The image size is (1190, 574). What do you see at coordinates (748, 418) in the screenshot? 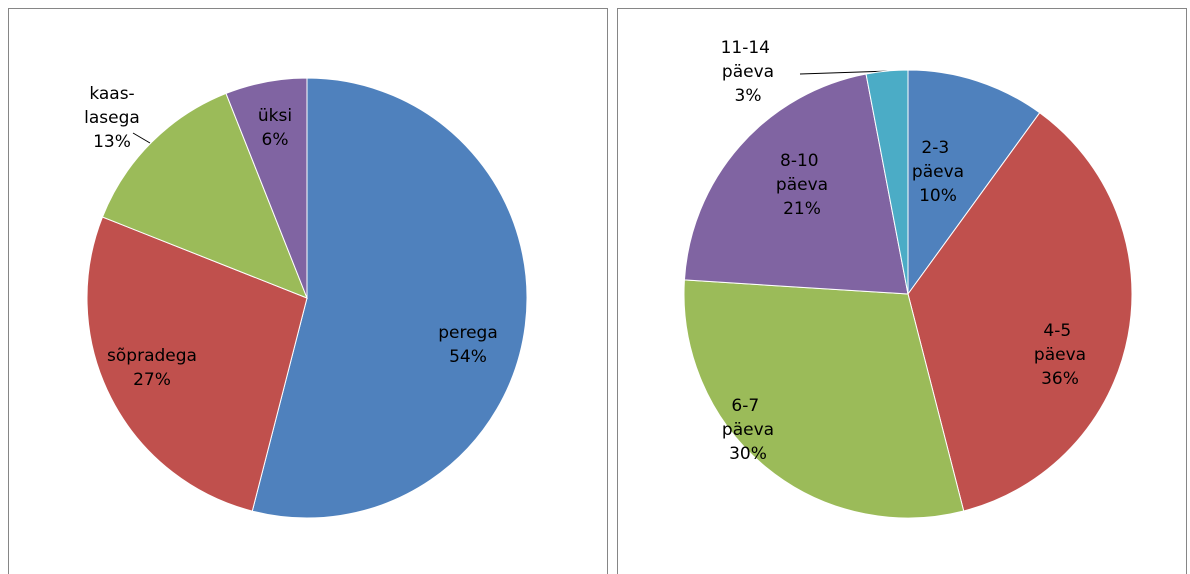
I see `slice-label: 6-7 päeva` at bounding box center [748, 418].